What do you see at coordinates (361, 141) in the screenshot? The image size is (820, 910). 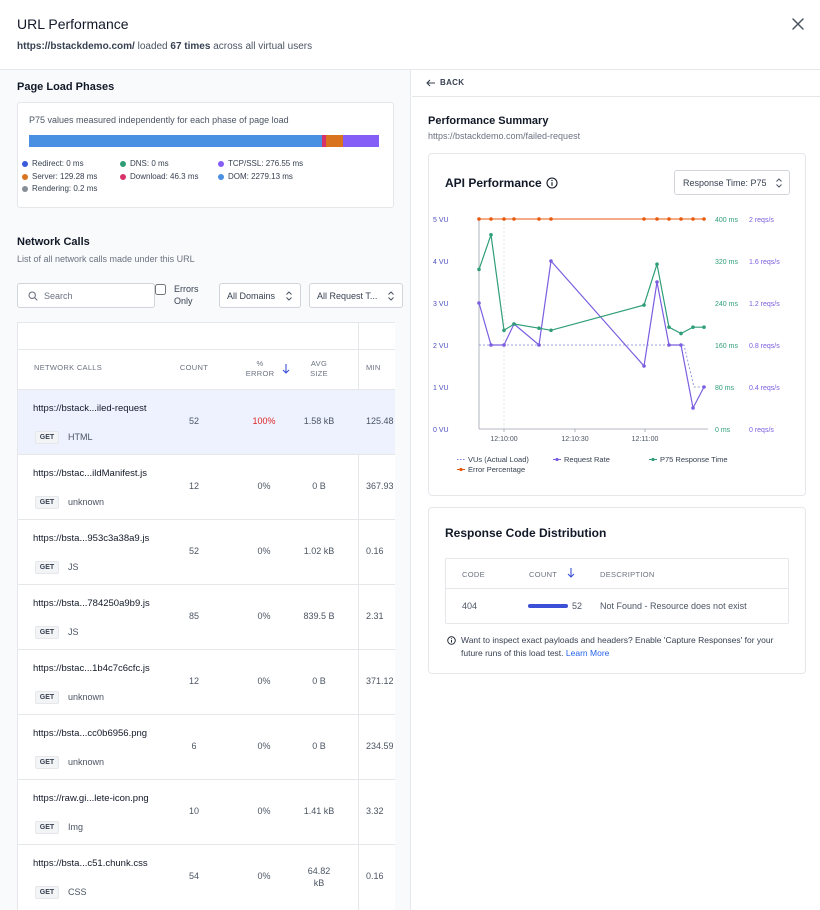 I see `phase-segment-tcp` at bounding box center [361, 141].